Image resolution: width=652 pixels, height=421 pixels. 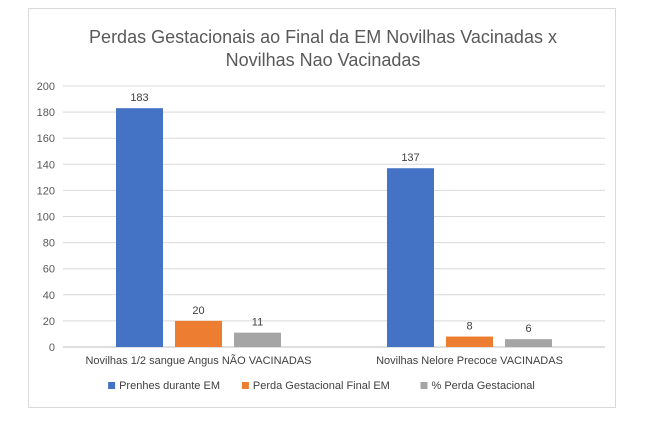 What do you see at coordinates (469, 327) in the screenshot?
I see `data-label: 8` at bounding box center [469, 327].